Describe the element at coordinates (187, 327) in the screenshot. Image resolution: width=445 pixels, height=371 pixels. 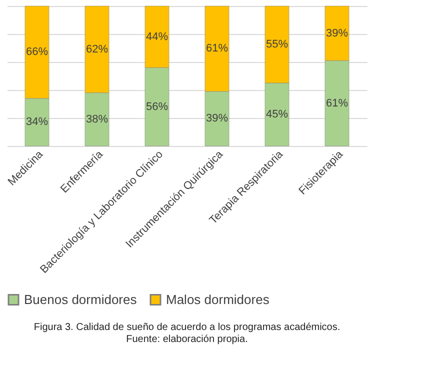
I see `text: Figura 3. Calidad de sueño de acuerdo a los programas académicos.` at that location.